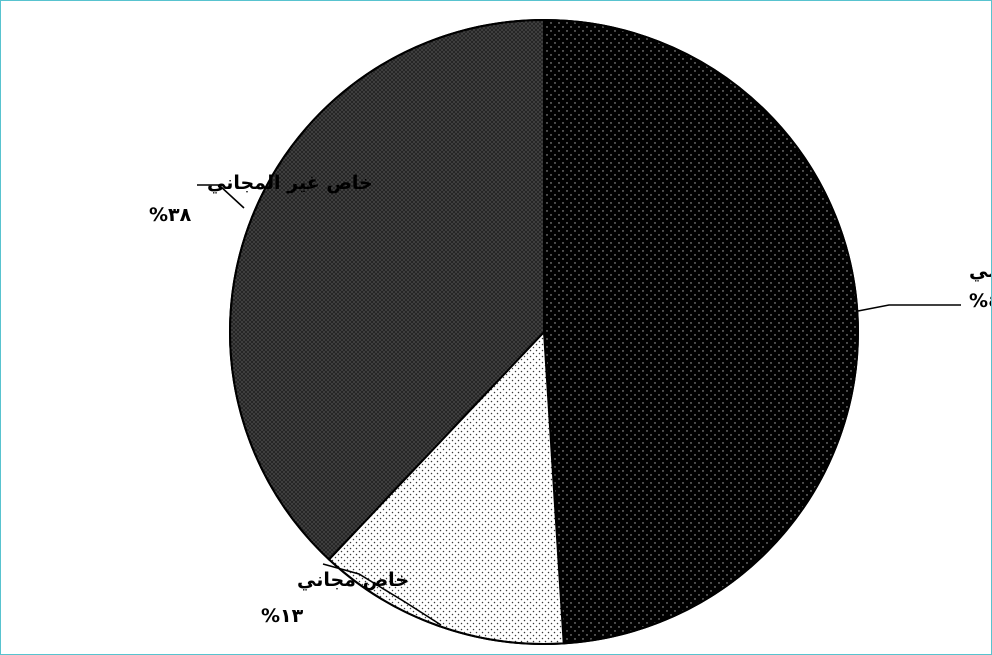  Describe the element at coordinates (382, 594) in the screenshot. I see `leader-private-free` at that location.